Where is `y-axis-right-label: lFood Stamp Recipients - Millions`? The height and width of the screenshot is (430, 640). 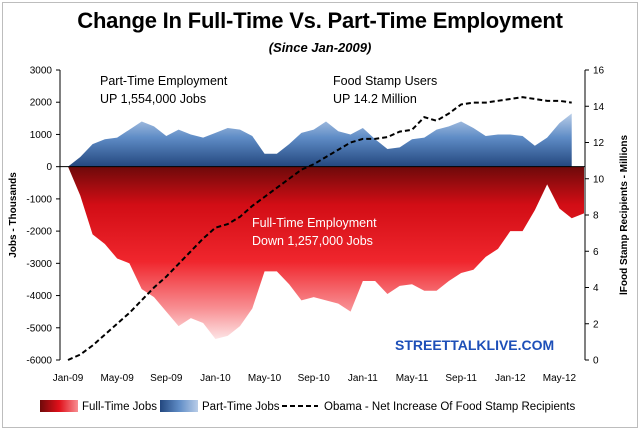
y-axis-right-label: lFood Stamp Recipients - Millions is located at coordinates (624, 215).